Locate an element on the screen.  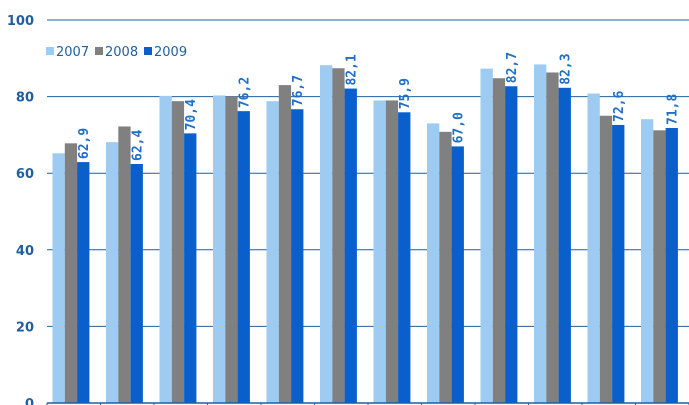
data-label-7: 75,9 is located at coordinates (405, 93).